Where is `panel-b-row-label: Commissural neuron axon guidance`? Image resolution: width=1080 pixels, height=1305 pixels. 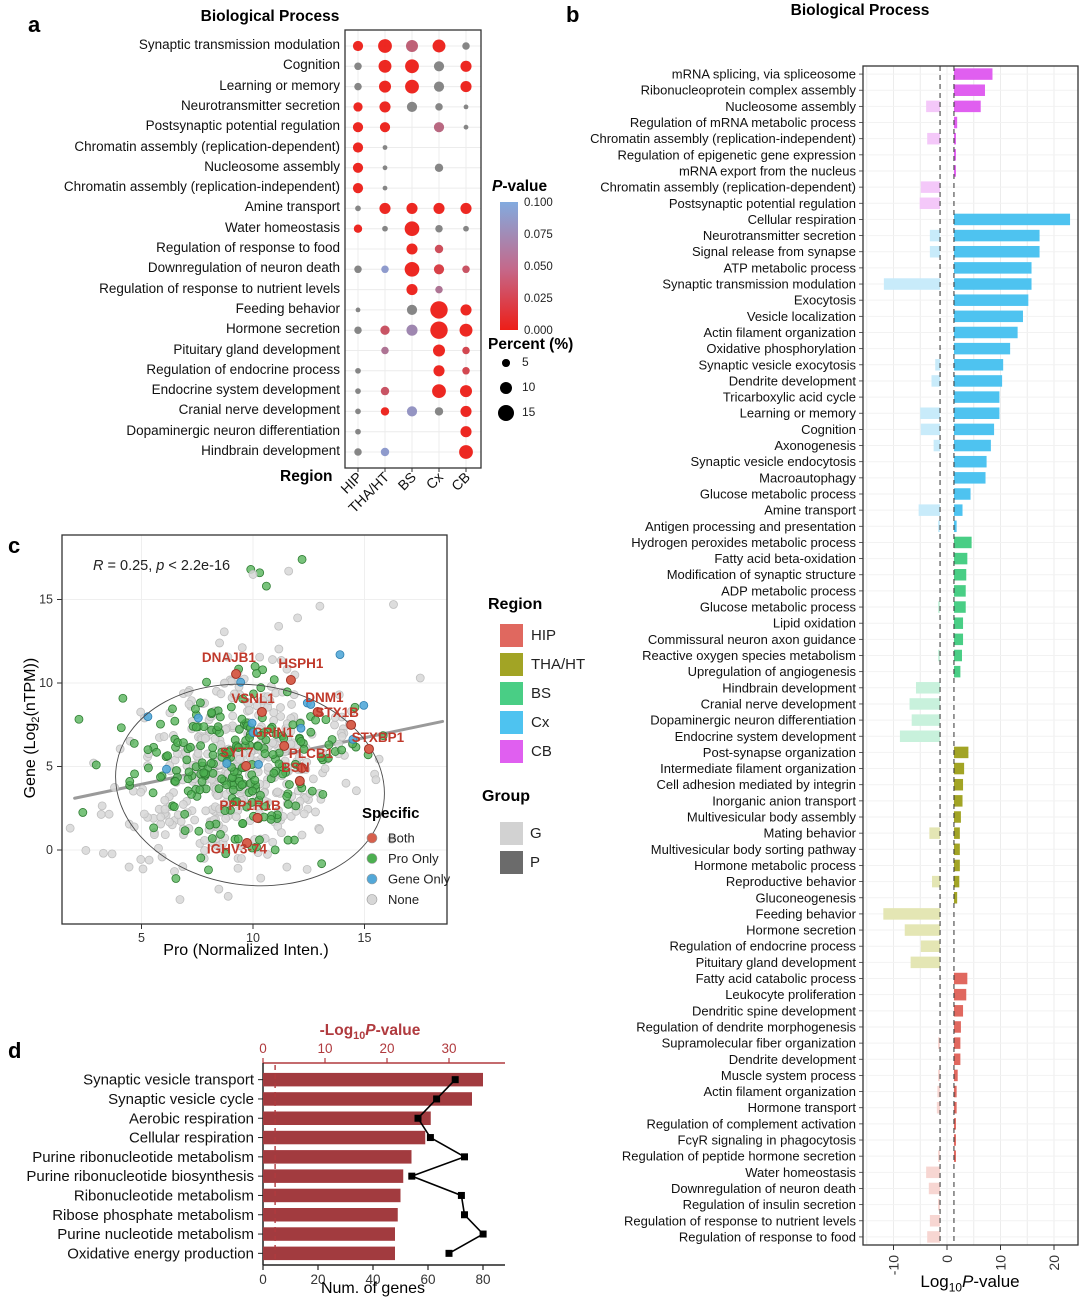
panel-b-row-label: Commissural neuron axon guidance is located at coordinates (752, 639).